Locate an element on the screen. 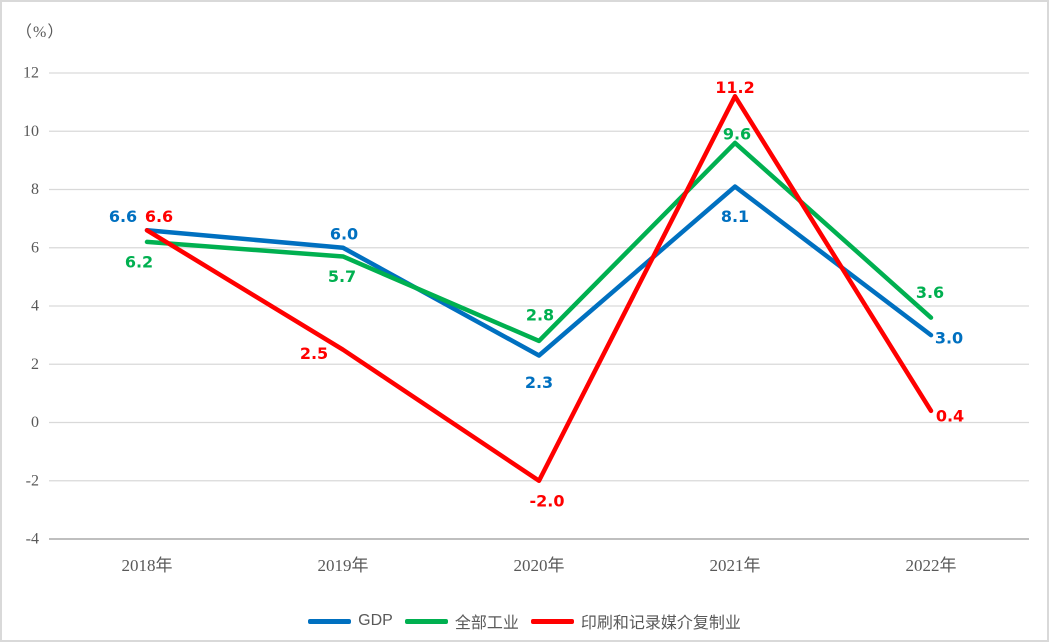 Image resolution: width=1049 pixels, height=642 pixels. data-label: 3.6 is located at coordinates (930, 292).